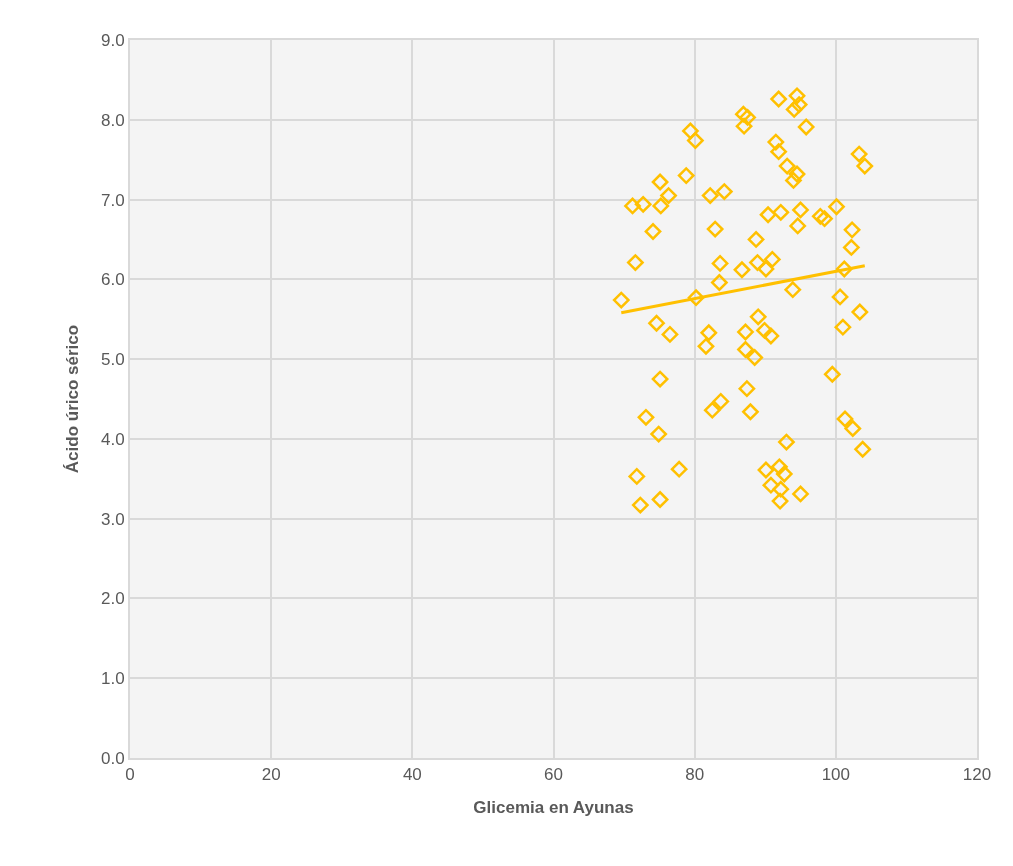  I want to click on y-tick-label: 4.0, so click(112, 439).